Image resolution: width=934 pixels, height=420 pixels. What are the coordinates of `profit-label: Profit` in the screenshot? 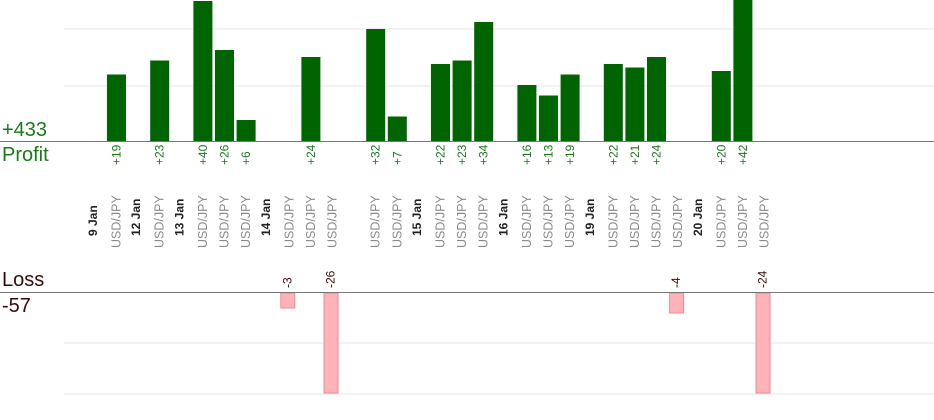 It's located at (25, 155).